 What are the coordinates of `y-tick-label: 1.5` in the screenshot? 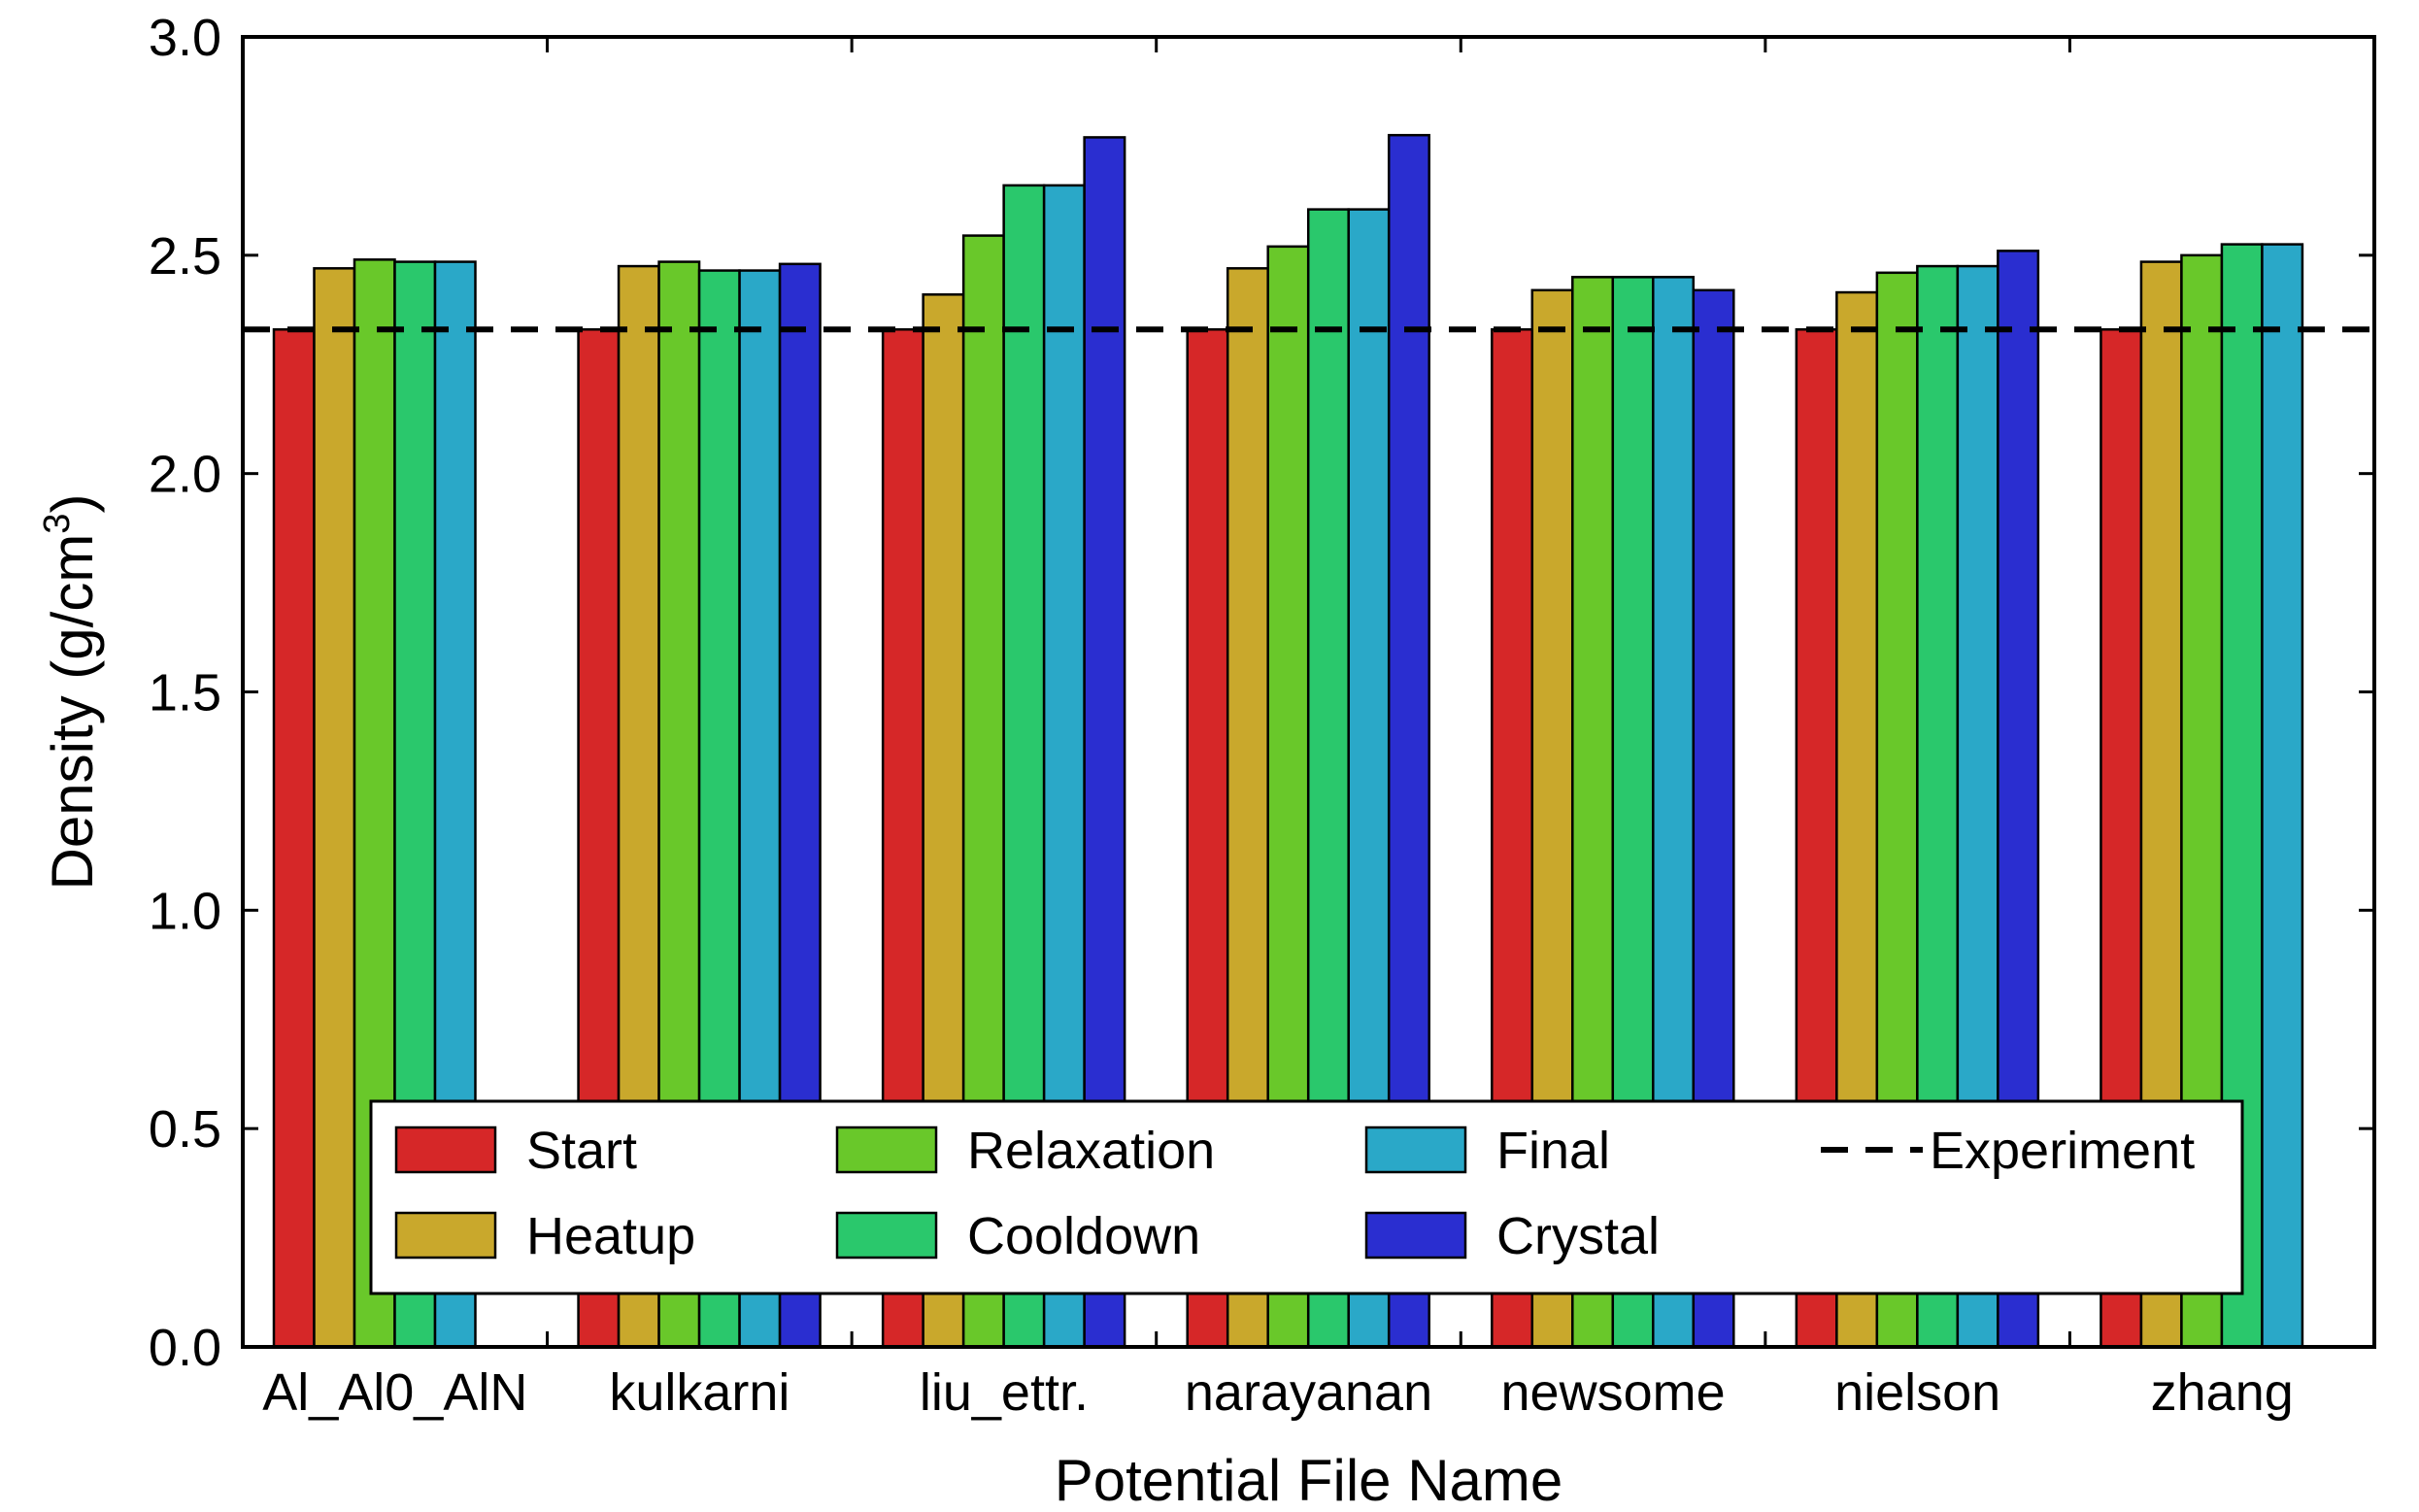 It's located at (185, 693).